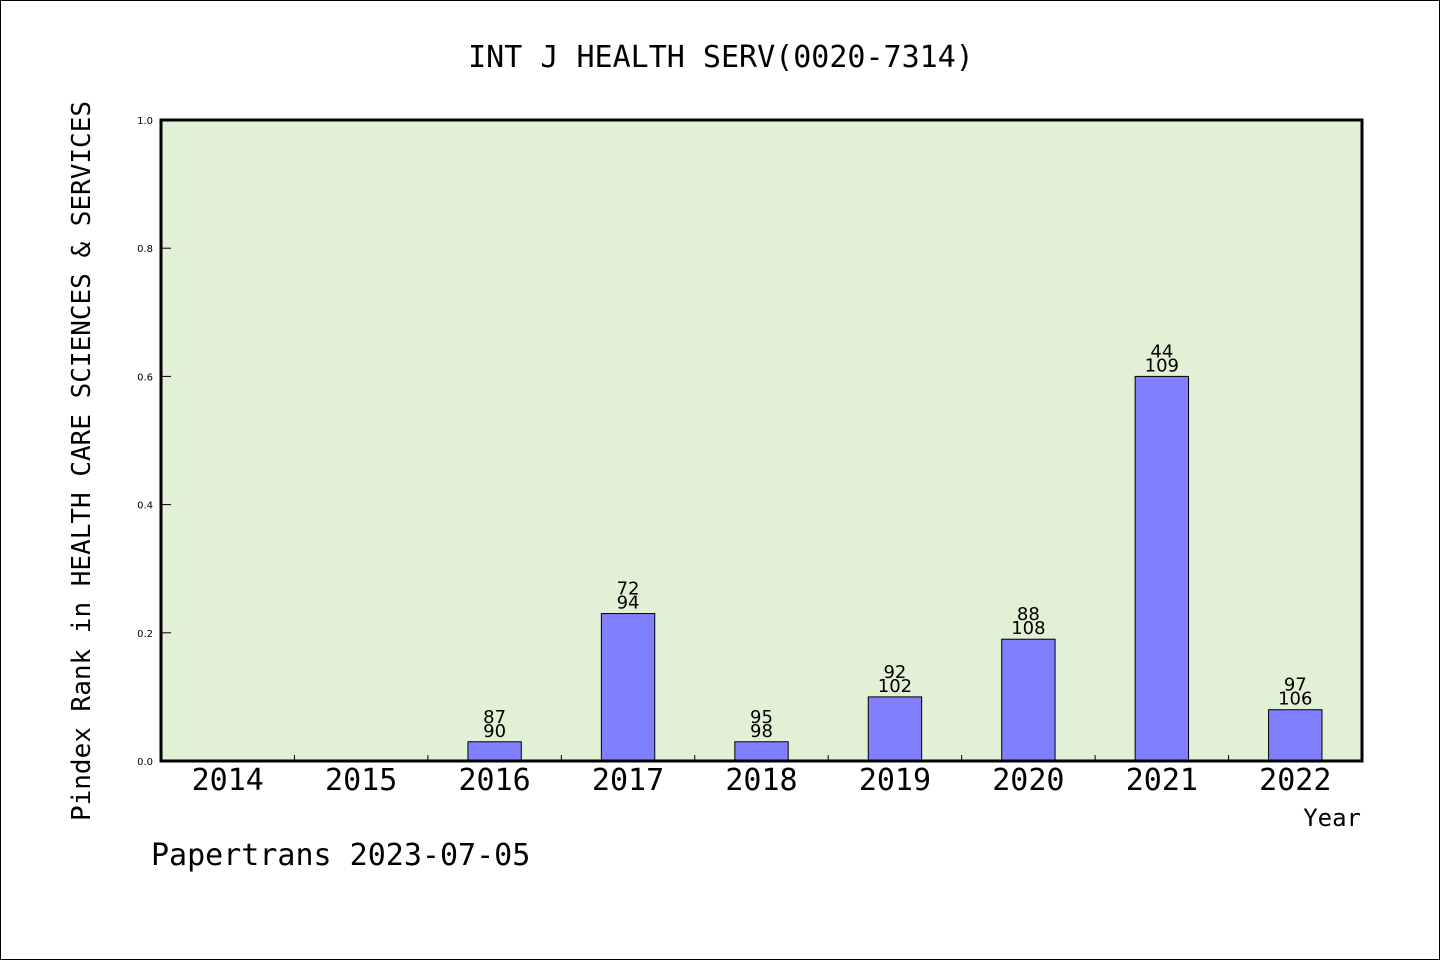  Describe the element at coordinates (494, 731) in the screenshot. I see `bar-label-bottom: 90` at that location.